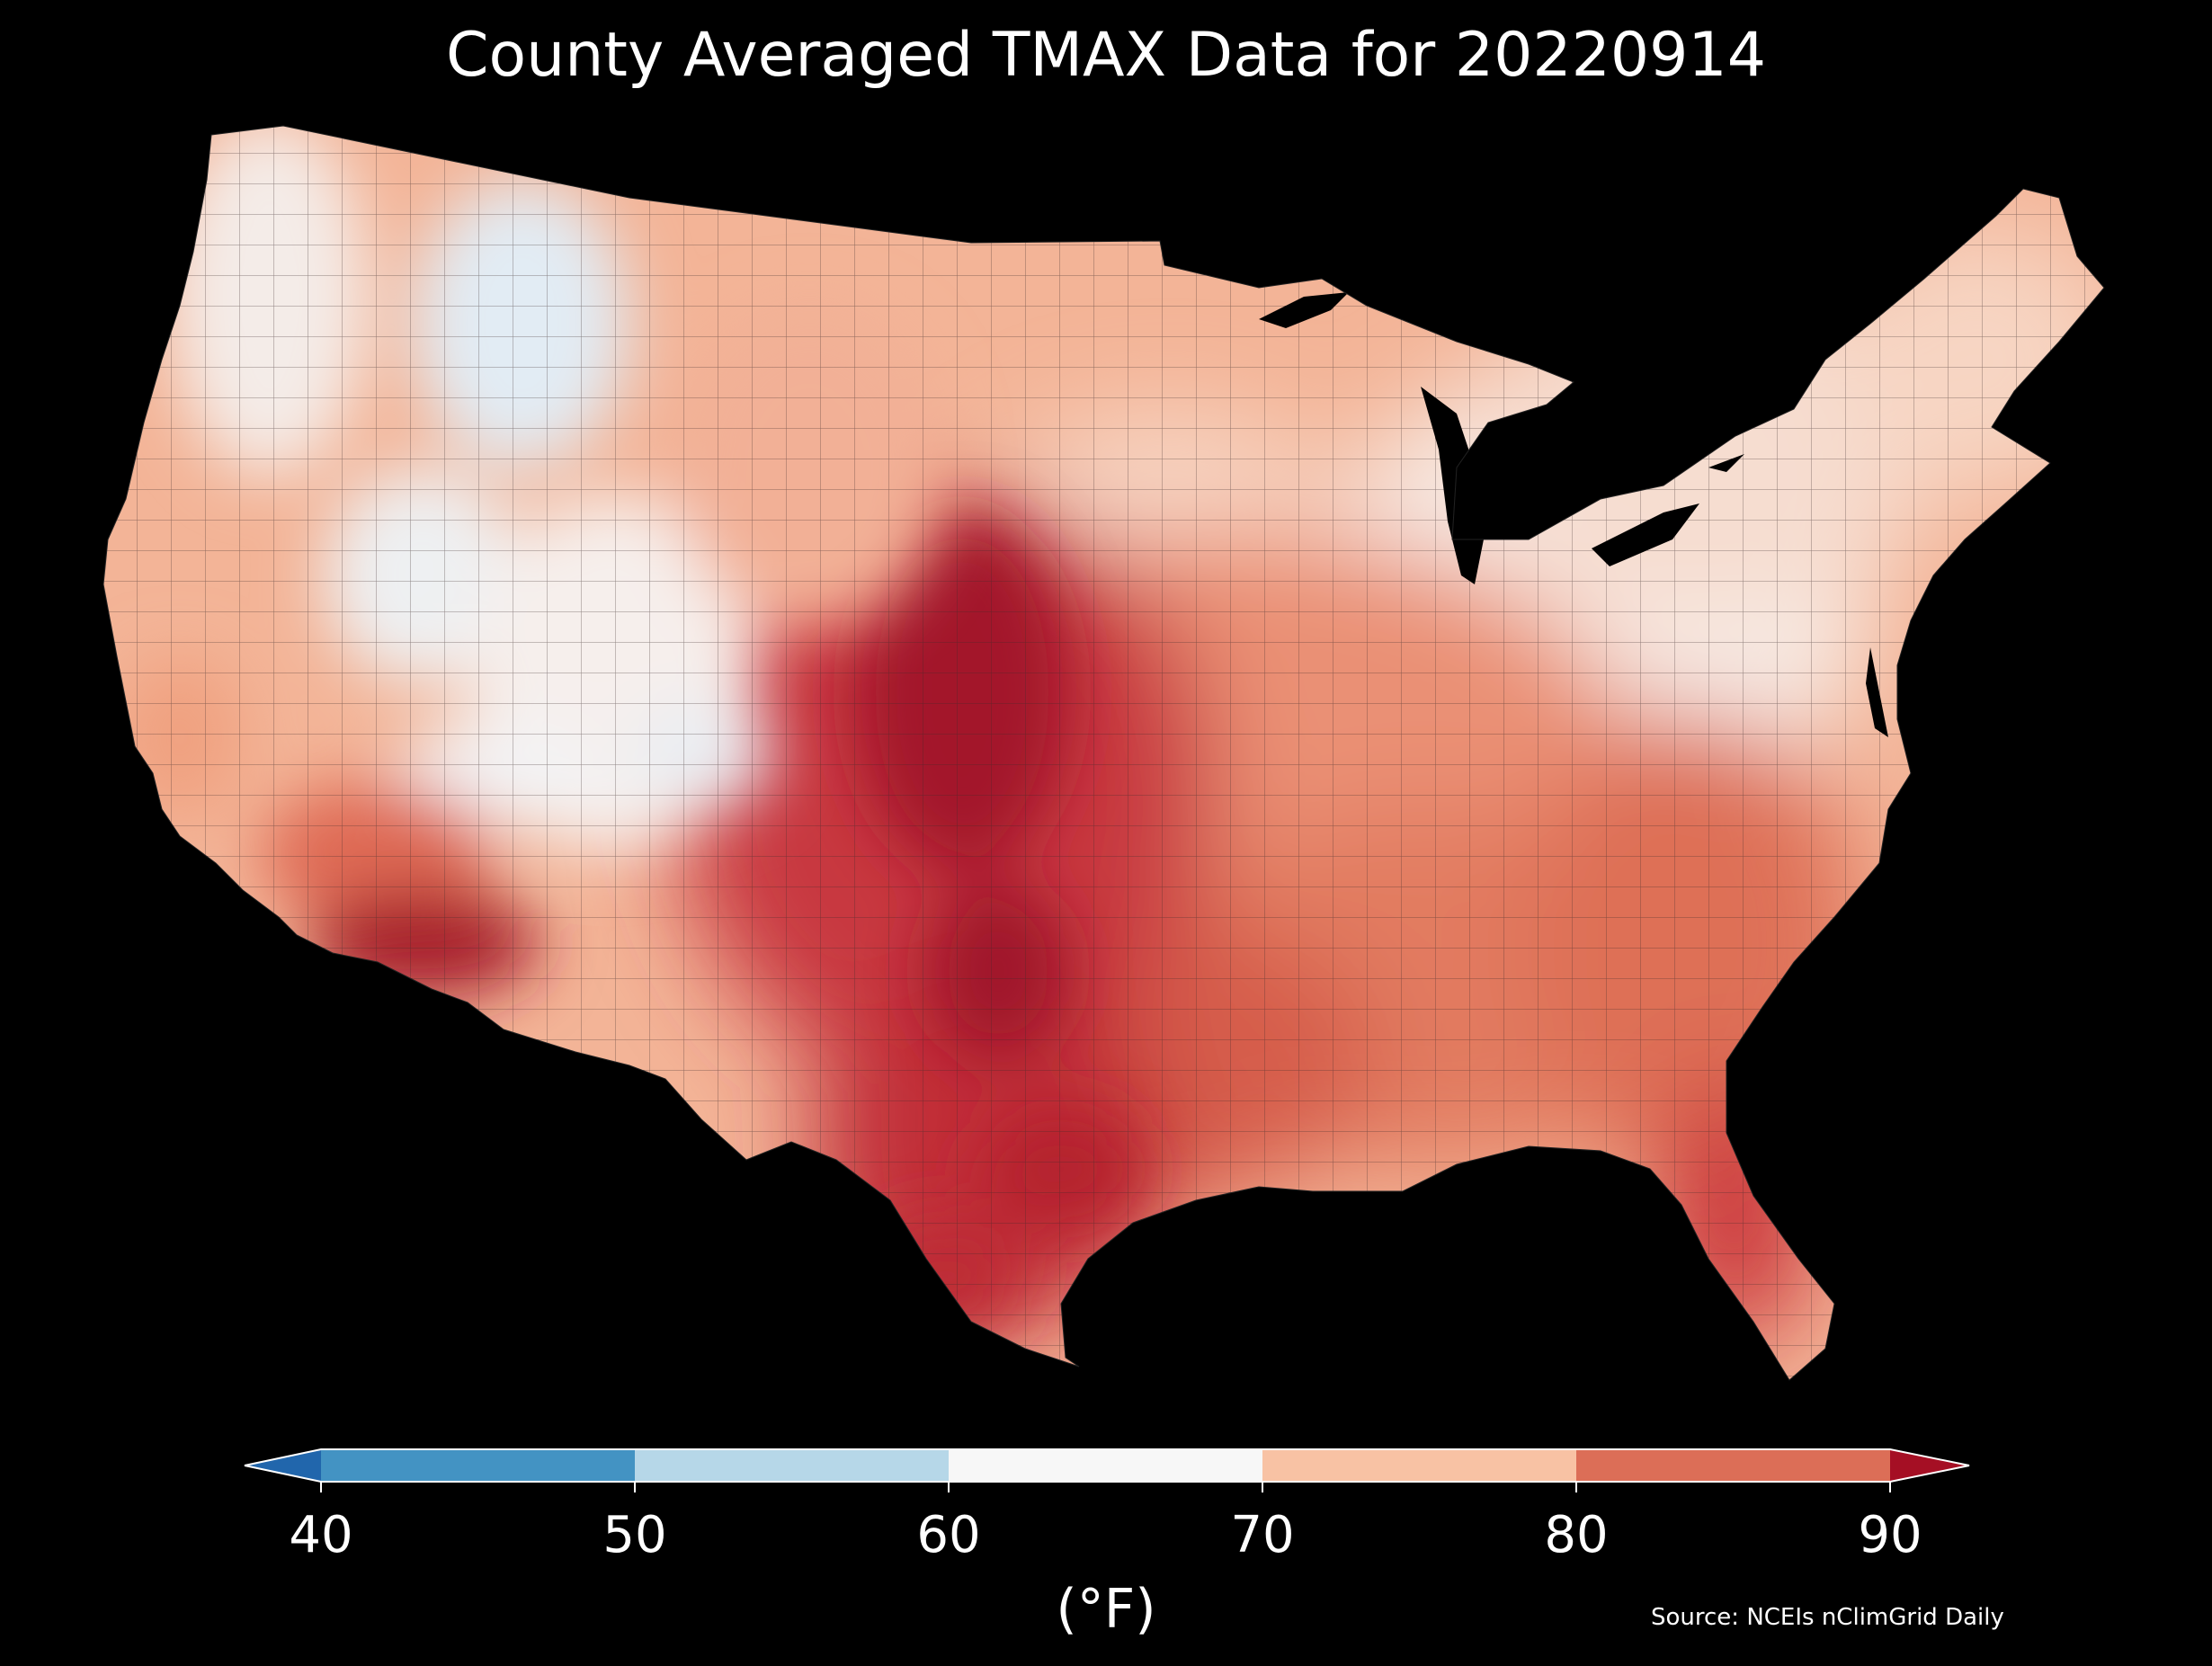 The height and width of the screenshot is (1666, 2212). What do you see at coordinates (283, 1465) in the screenshot?
I see `colorbar-extend-low` at bounding box center [283, 1465].